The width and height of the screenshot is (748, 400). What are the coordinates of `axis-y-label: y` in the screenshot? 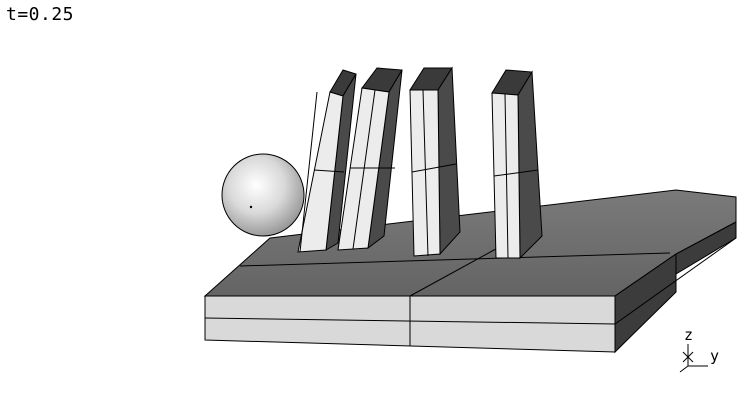 It's located at (714, 356).